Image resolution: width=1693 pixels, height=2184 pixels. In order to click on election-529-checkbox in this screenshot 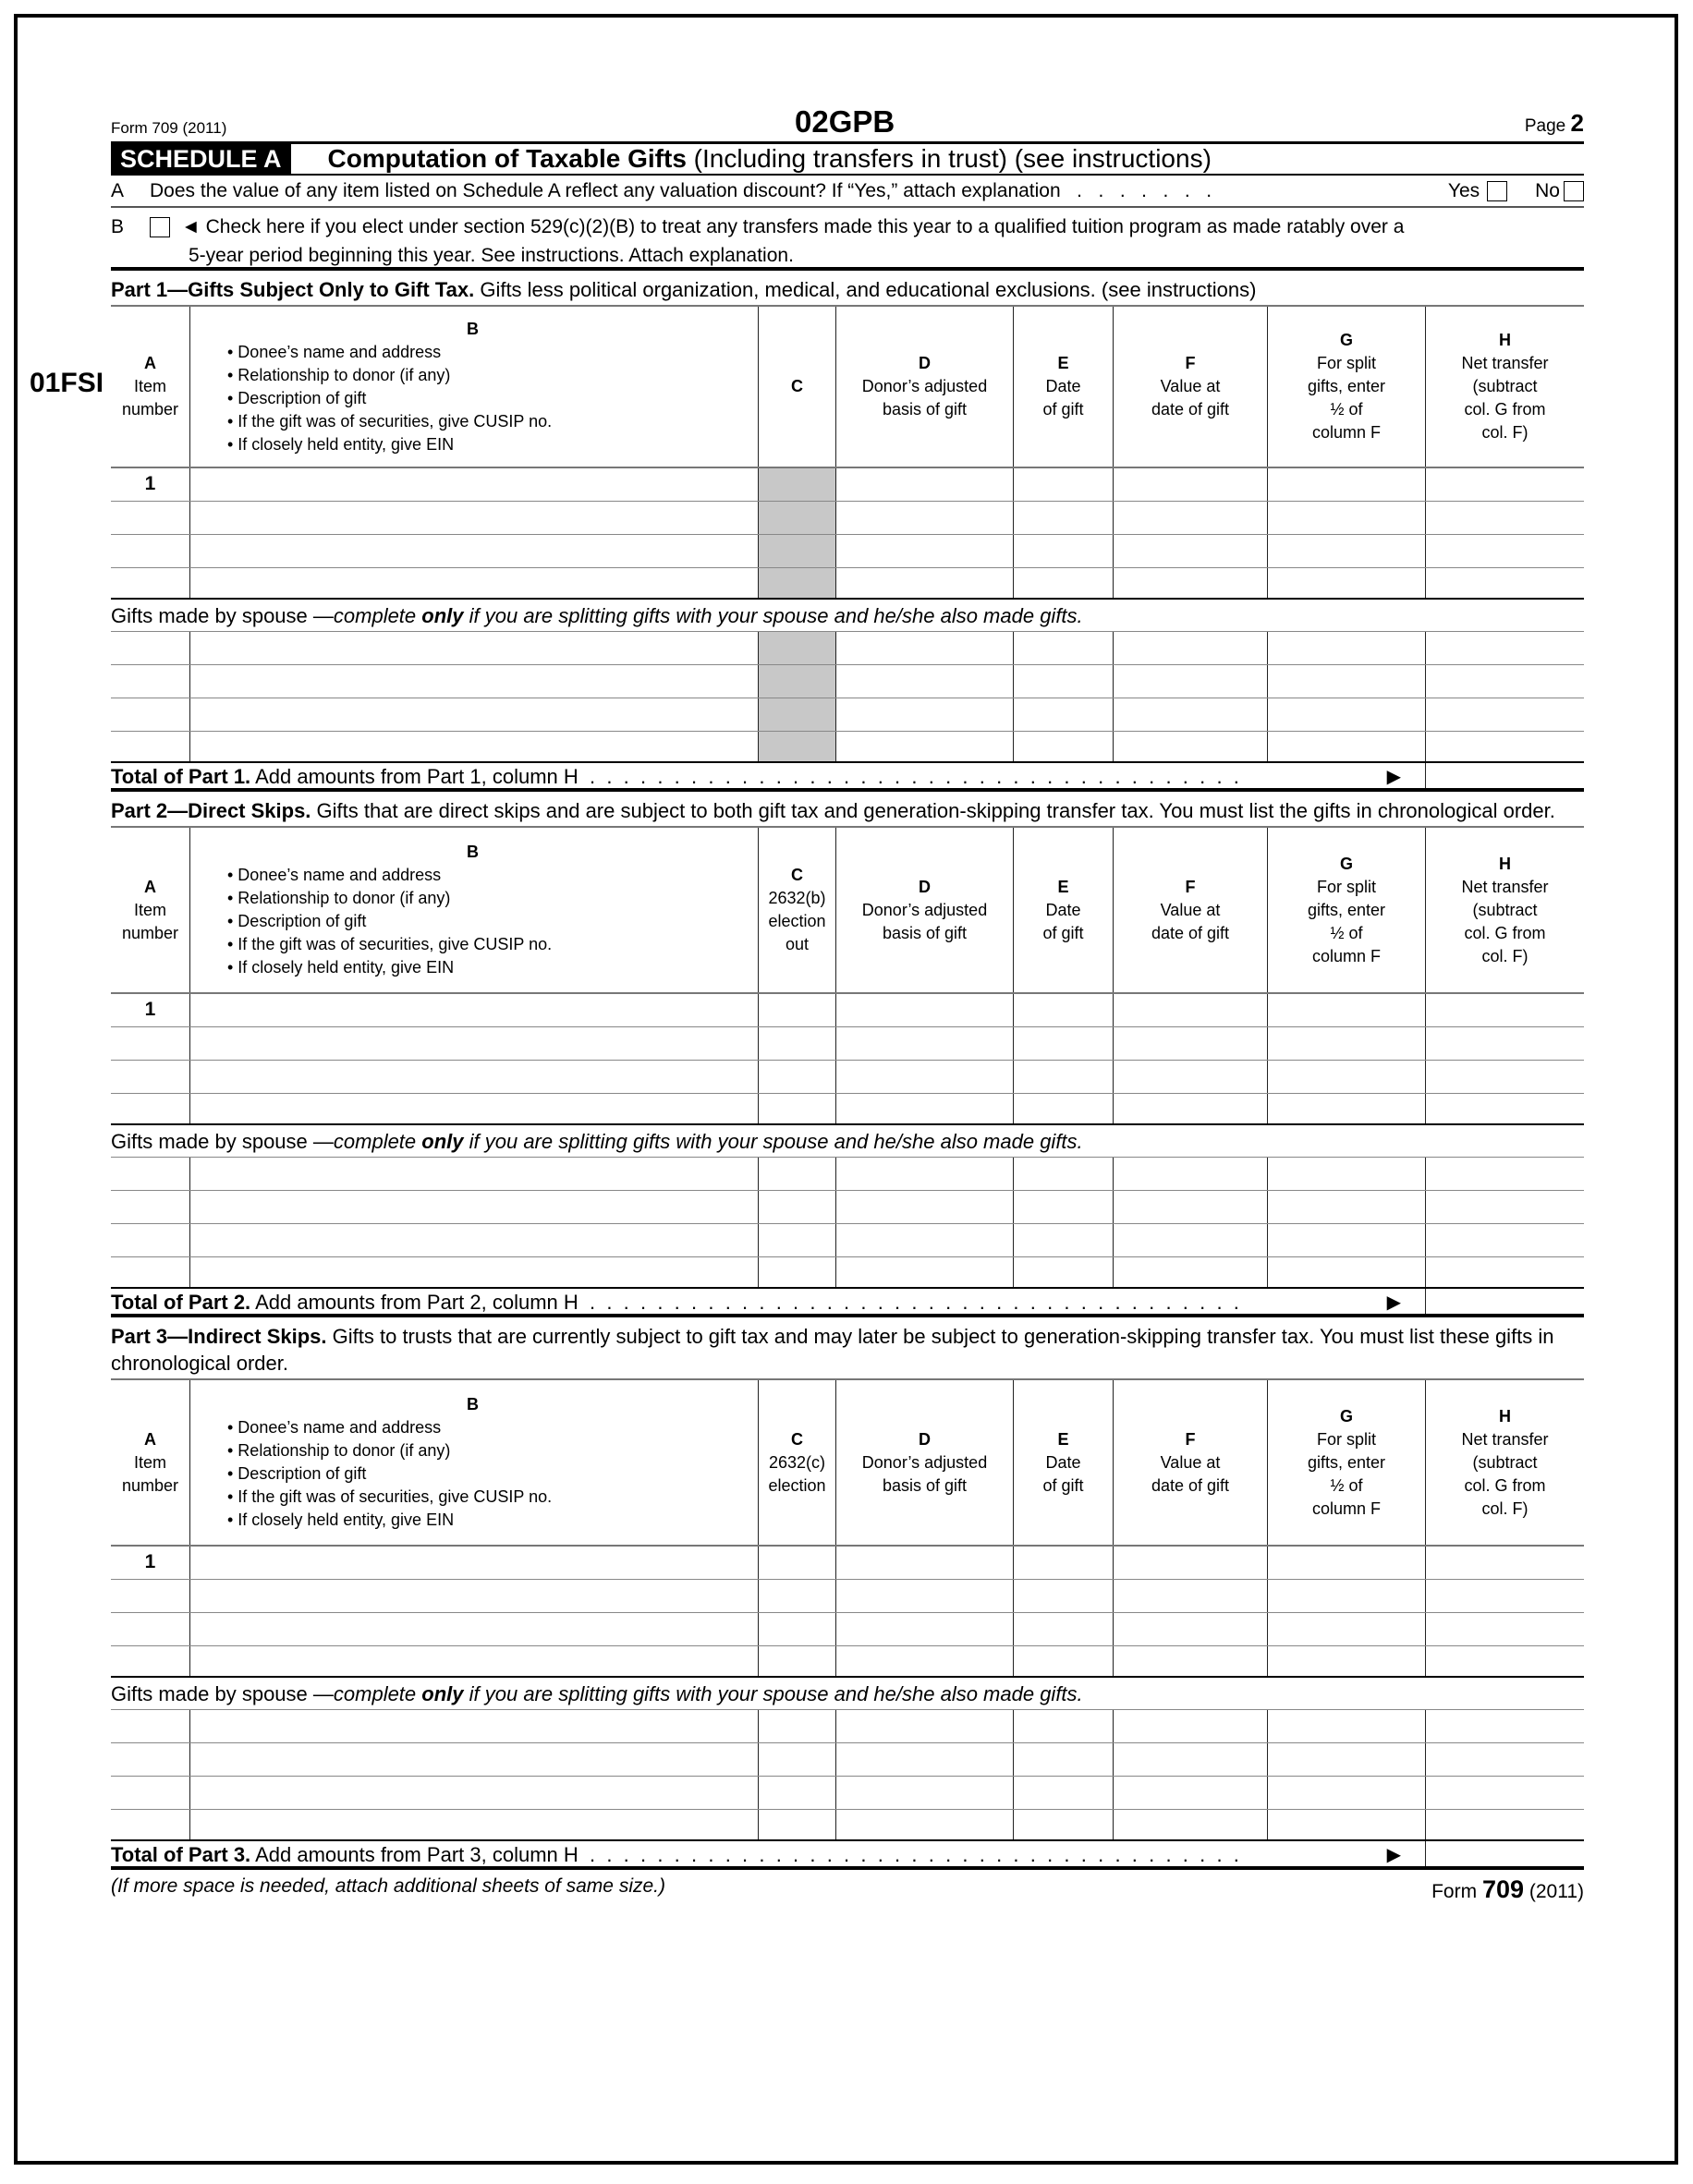, I will do `click(160, 226)`.